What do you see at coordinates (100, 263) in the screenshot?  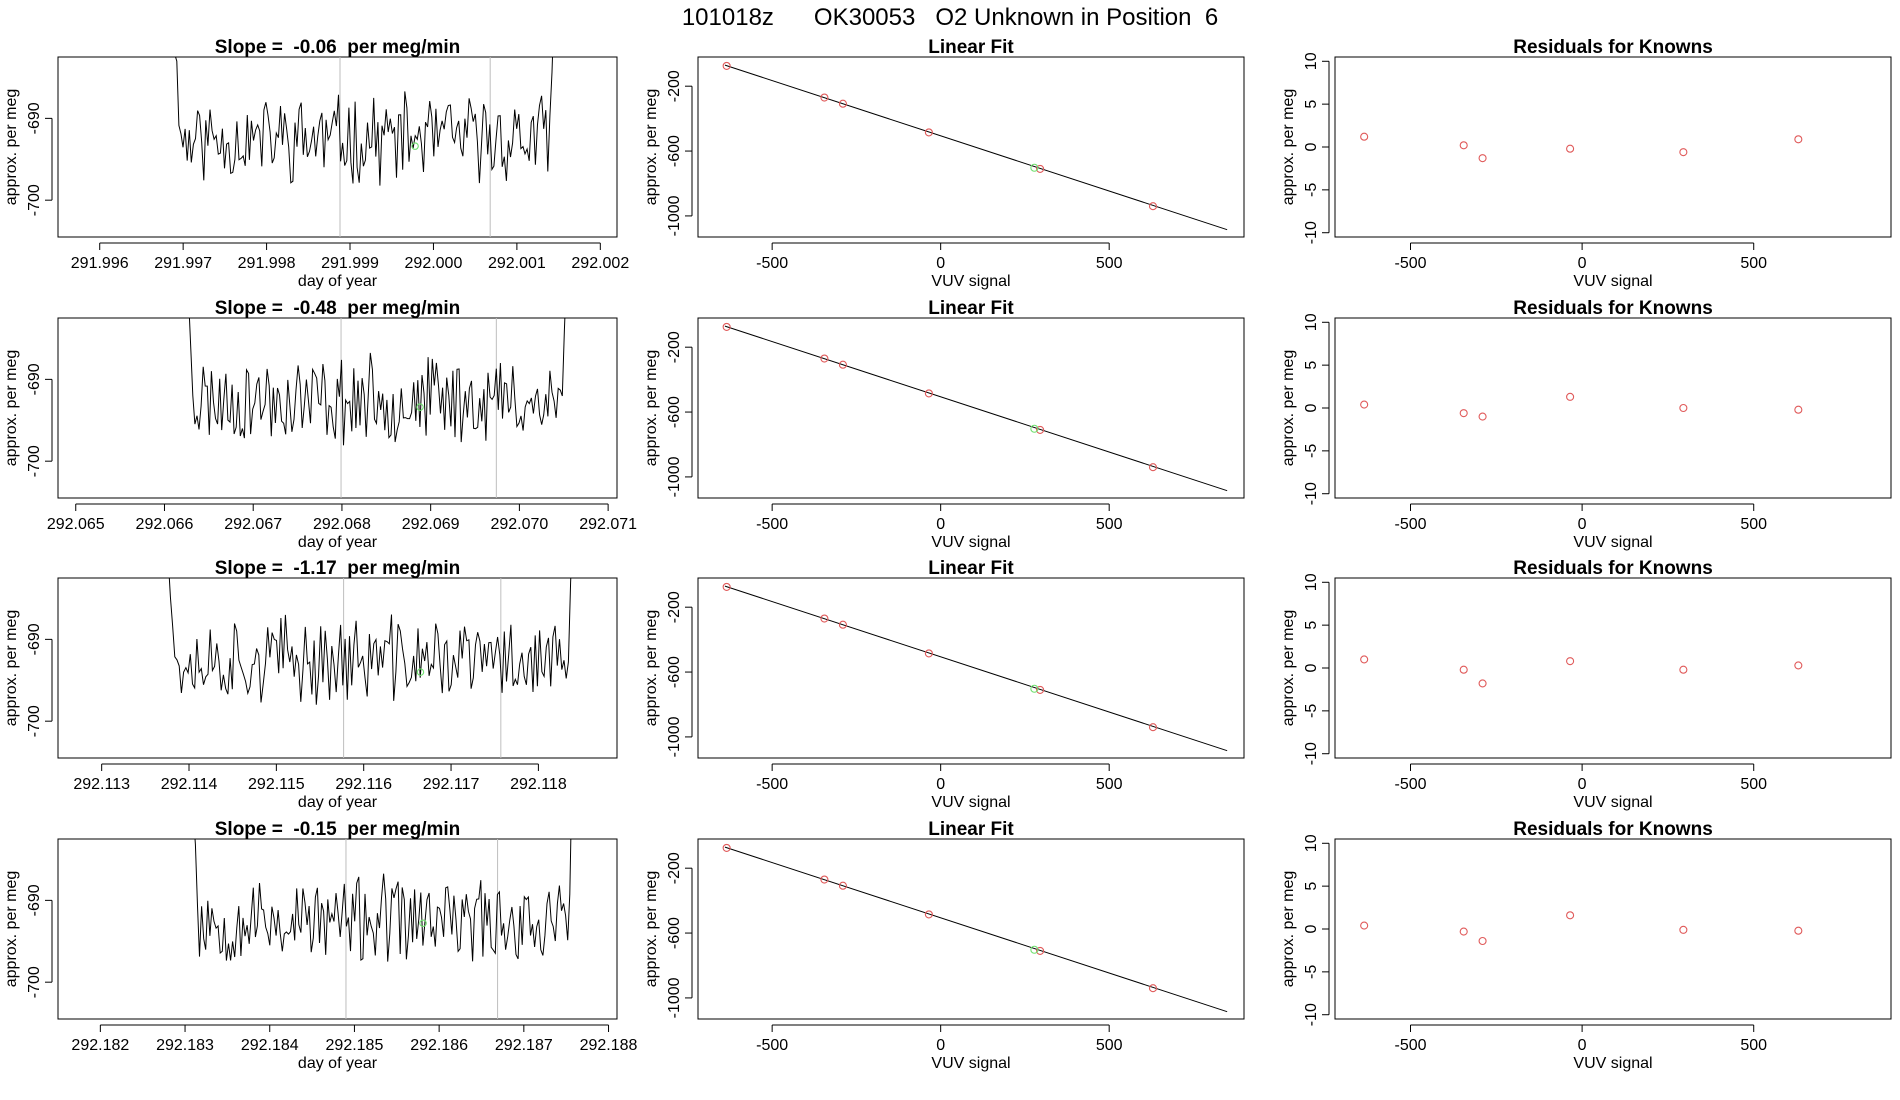 I see `x-tick-label: 291.996` at bounding box center [100, 263].